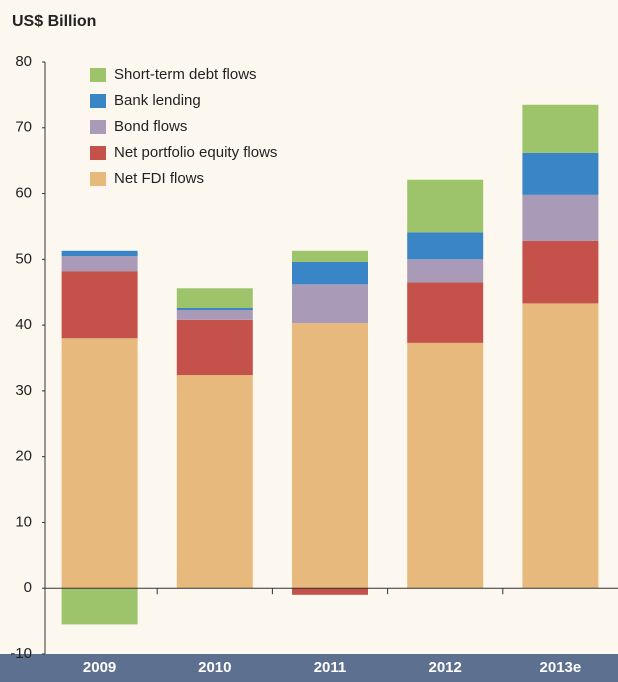 Image resolution: width=618 pixels, height=682 pixels. I want to click on y-tick-label: 30, so click(23, 390).